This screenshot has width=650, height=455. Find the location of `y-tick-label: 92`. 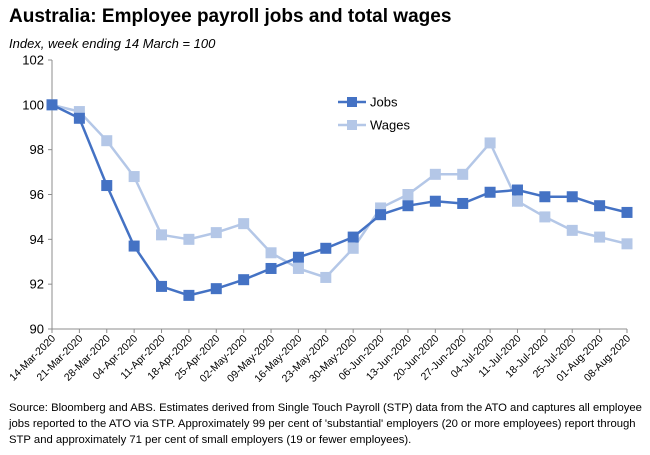

y-tick-label: 92 is located at coordinates (37, 284).